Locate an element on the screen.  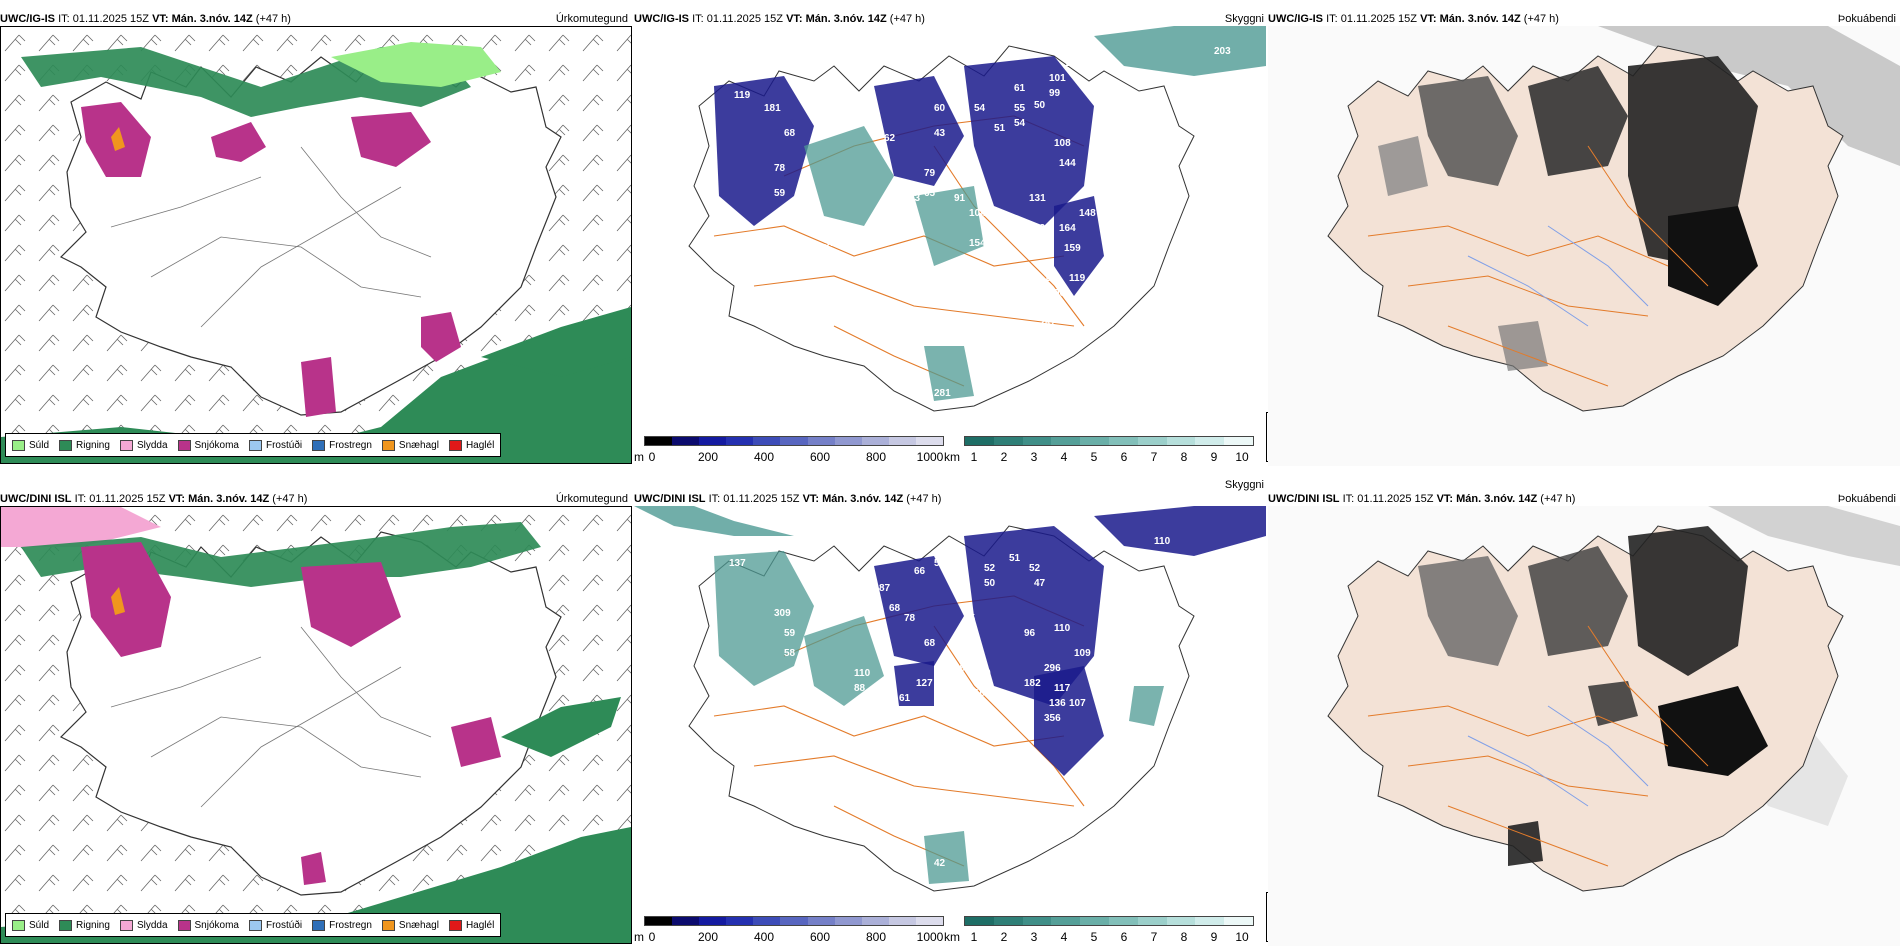
tick: 400 is located at coordinates (764, 937).